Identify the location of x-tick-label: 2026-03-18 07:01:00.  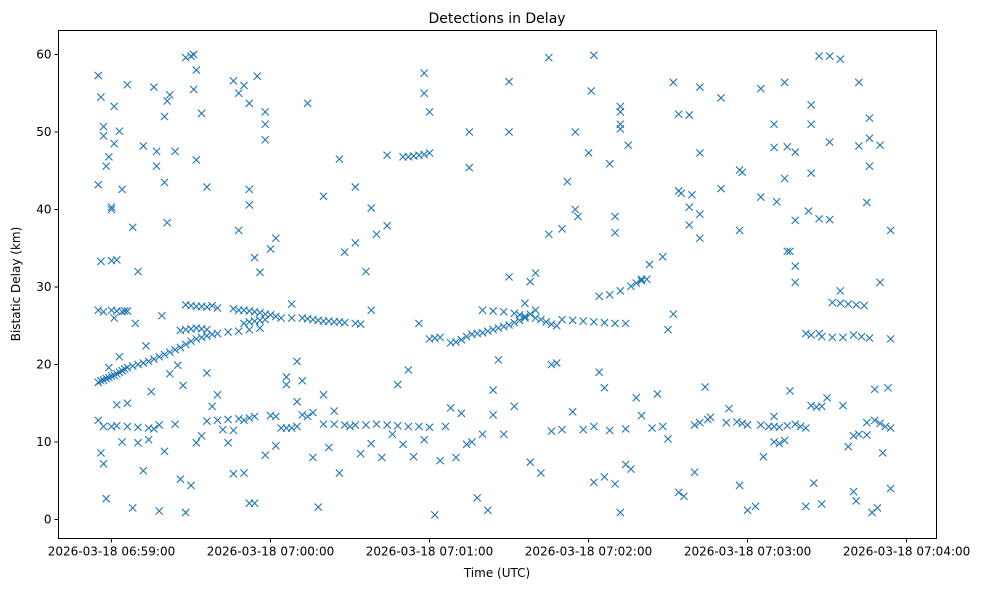
(429, 552).